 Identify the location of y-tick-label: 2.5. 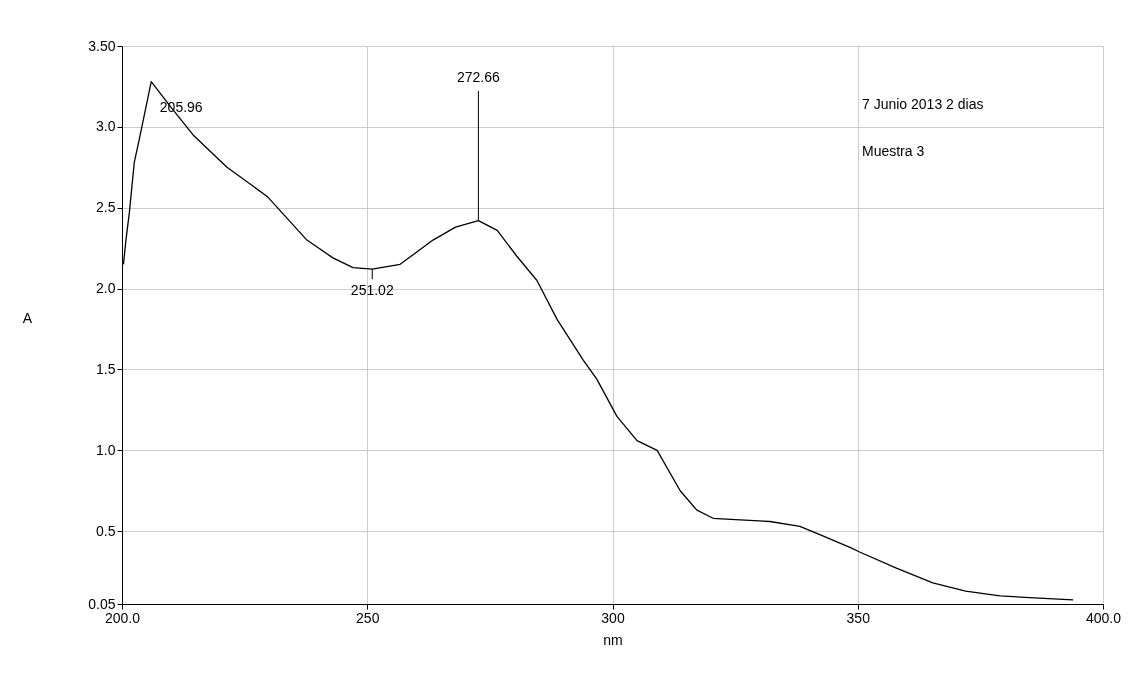
(106, 207).